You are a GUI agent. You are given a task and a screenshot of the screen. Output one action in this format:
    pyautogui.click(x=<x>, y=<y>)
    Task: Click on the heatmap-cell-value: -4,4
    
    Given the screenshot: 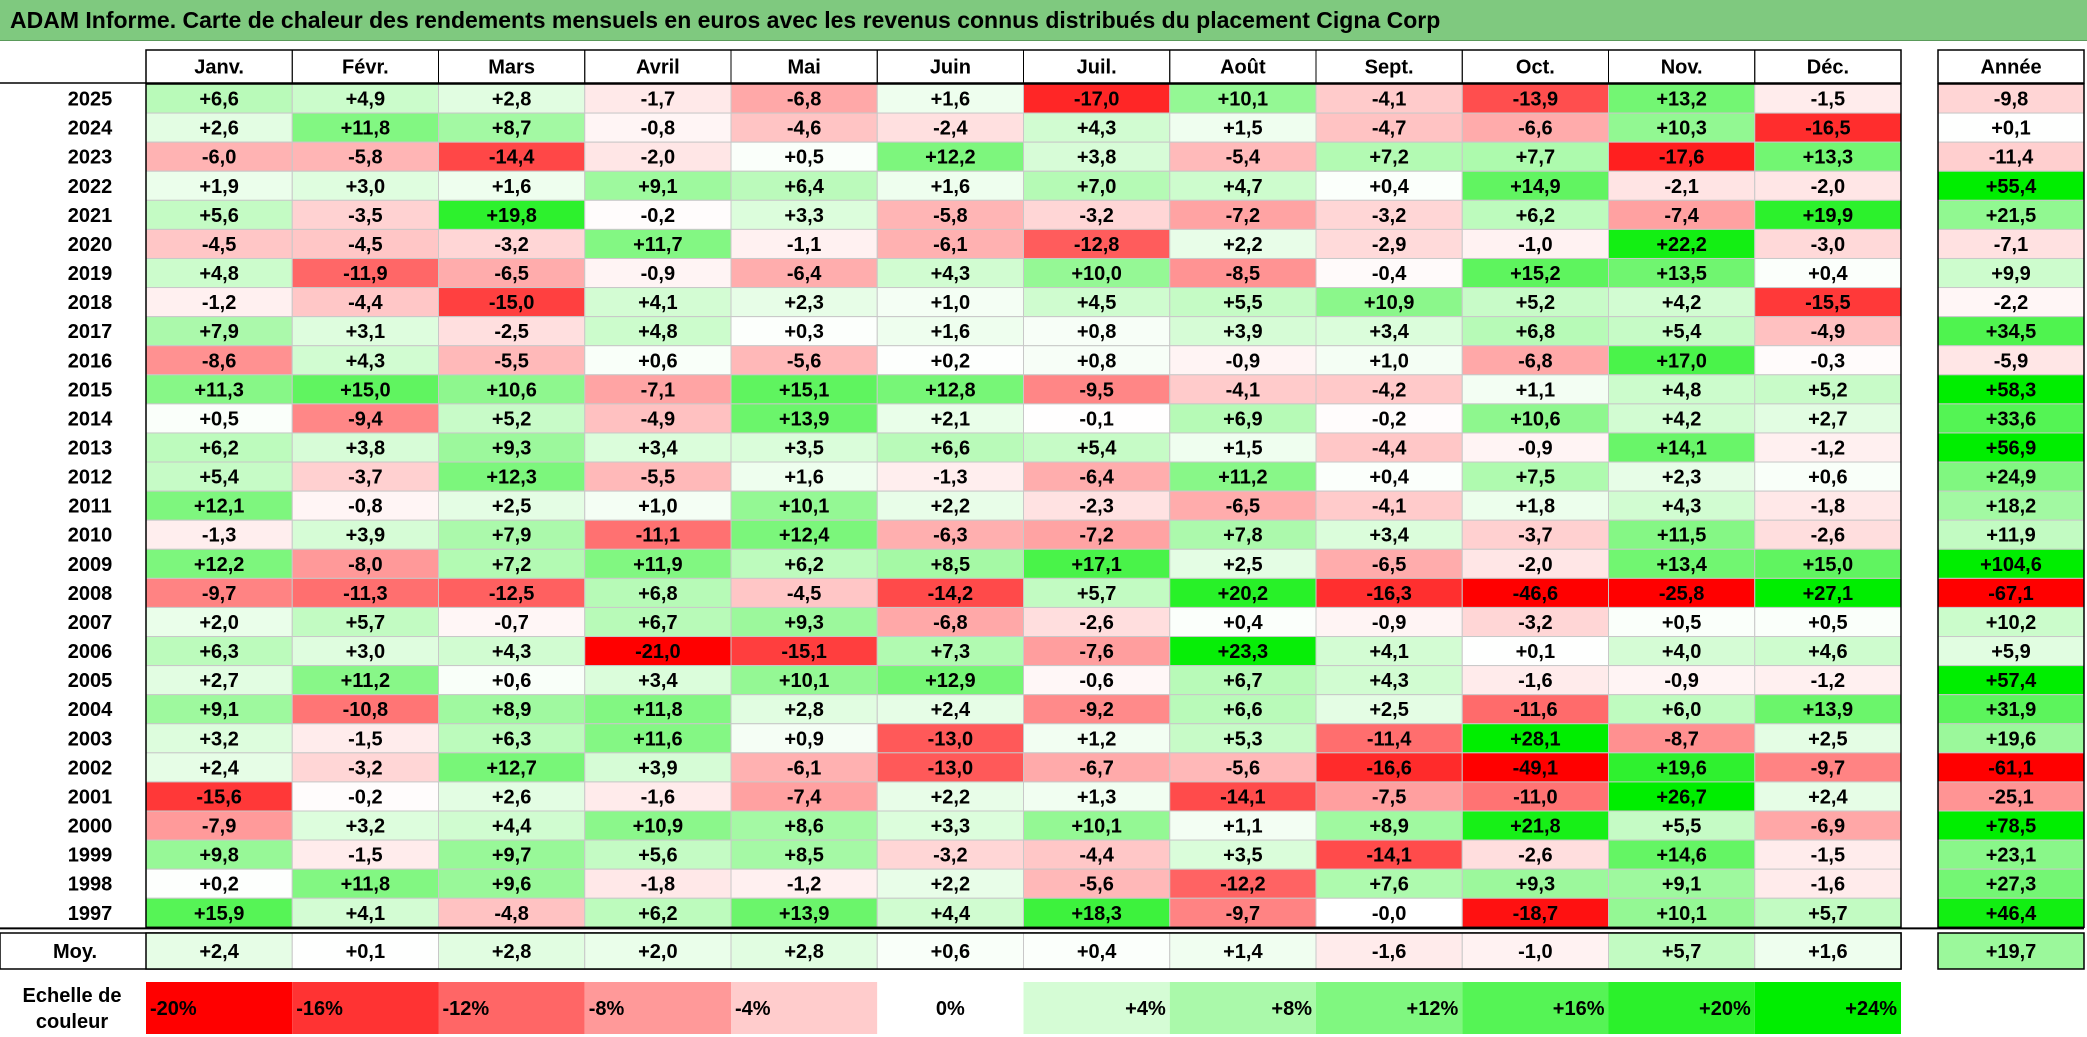 What is the action you would take?
    pyautogui.click(x=1389, y=449)
    